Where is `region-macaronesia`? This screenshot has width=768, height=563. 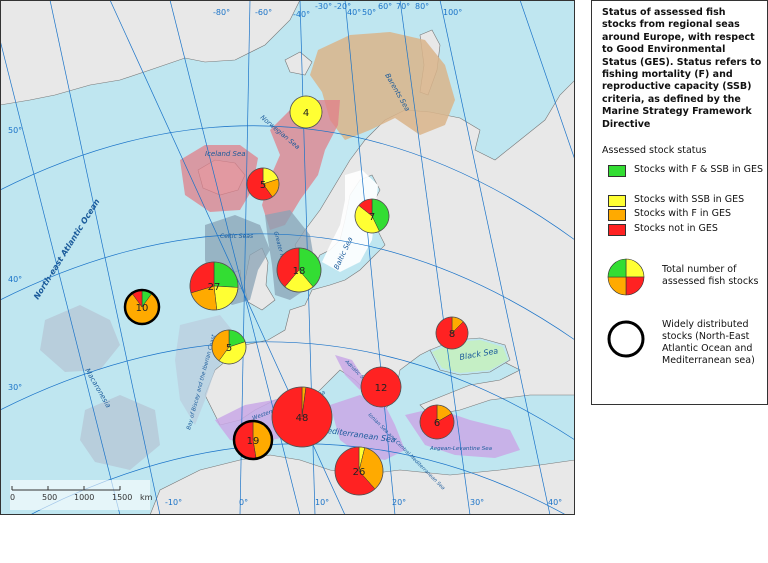
region-macaronesia is located at coordinates (100, 387).